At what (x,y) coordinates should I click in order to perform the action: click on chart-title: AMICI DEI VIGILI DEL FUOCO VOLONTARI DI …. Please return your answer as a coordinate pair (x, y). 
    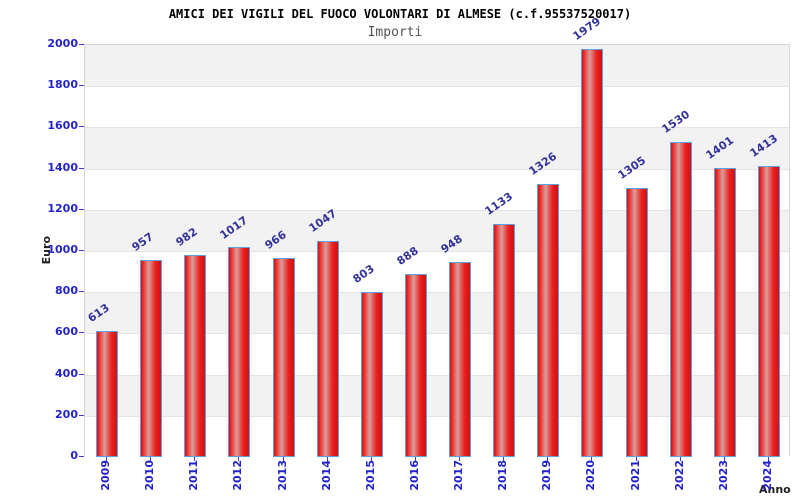
    Looking at the image, I should click on (400, 14).